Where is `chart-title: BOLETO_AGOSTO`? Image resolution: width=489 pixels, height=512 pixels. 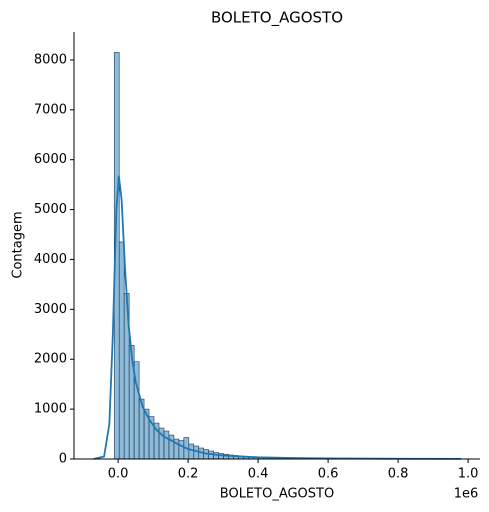
chart-title: BOLETO_AGOSTO is located at coordinates (277, 18).